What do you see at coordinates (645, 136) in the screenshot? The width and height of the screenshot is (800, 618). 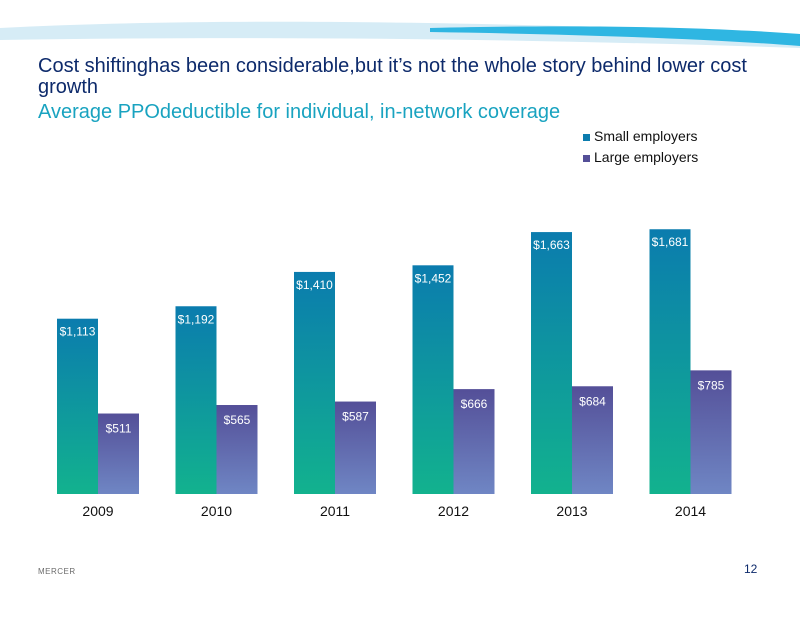 I see `legend-label-small: Small employers` at bounding box center [645, 136].